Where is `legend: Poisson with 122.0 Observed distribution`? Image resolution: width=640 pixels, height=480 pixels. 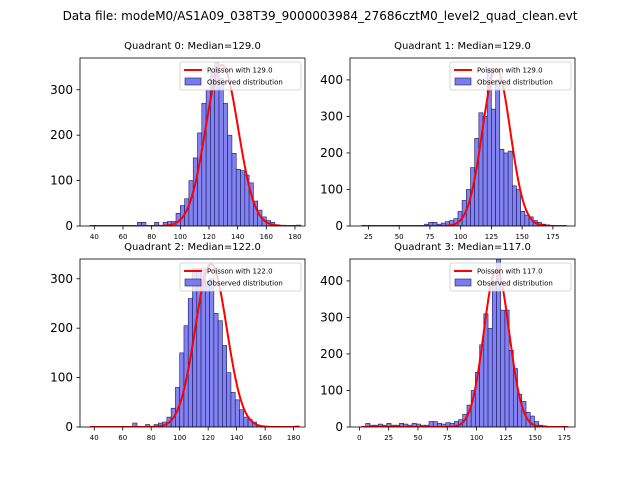 legend: Poisson with 122.0 Observed distribution is located at coordinates (240, 277).